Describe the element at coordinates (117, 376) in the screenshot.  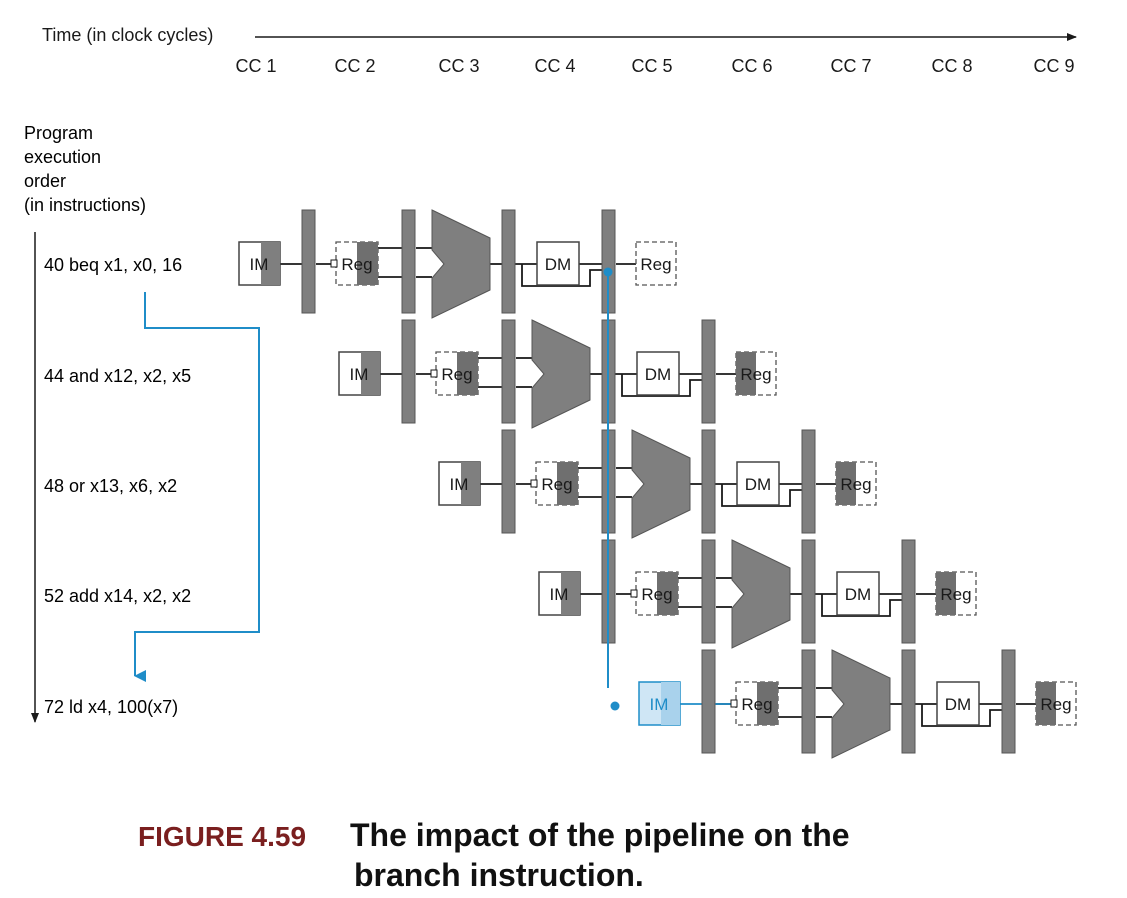
I see `instruction-label: 44 and x12, x2, x5` at that location.